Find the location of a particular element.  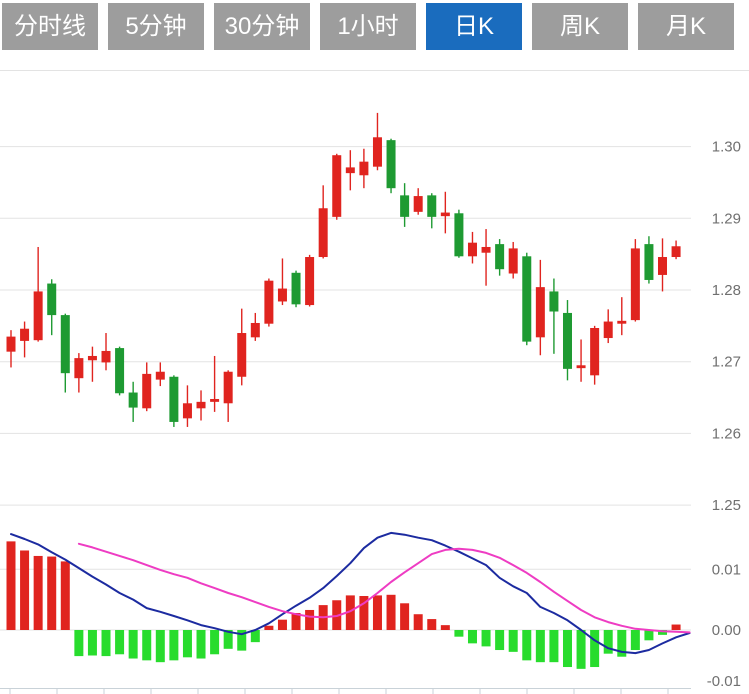

macd-axis-label: 0.01 is located at coordinates (726, 569).